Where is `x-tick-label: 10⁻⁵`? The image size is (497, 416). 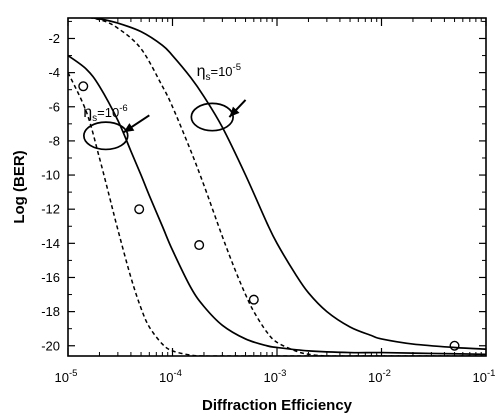
x-tick-label: 10⁻⁵ is located at coordinates (66, 376).